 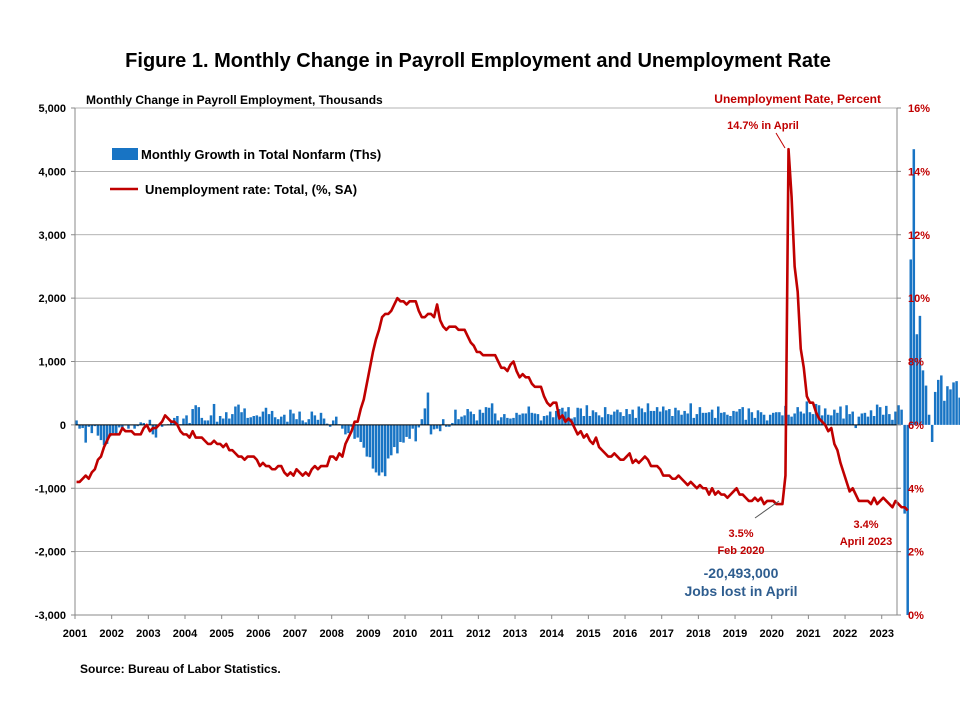 What do you see at coordinates (295, 634) in the screenshot?
I see `x-tick-label: 2007` at bounding box center [295, 634].